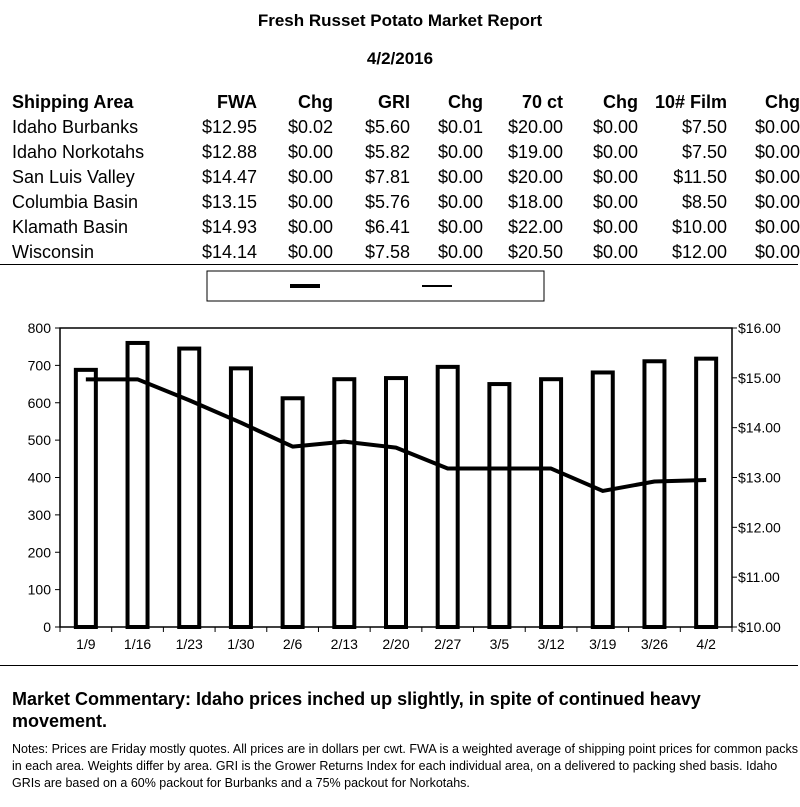 This screenshot has width=800, height=807. Describe the element at coordinates (86, 644) in the screenshot. I see `x-axis-tick-label: 1/9` at that location.